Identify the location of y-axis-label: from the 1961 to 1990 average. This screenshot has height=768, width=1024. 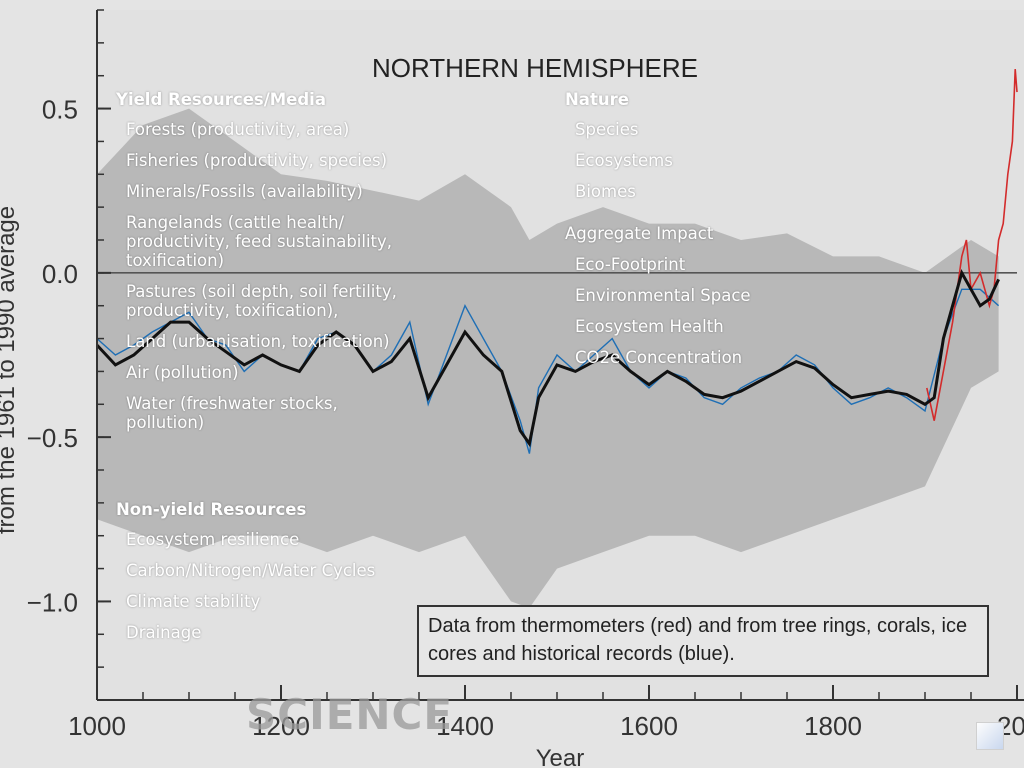
(10, 370).